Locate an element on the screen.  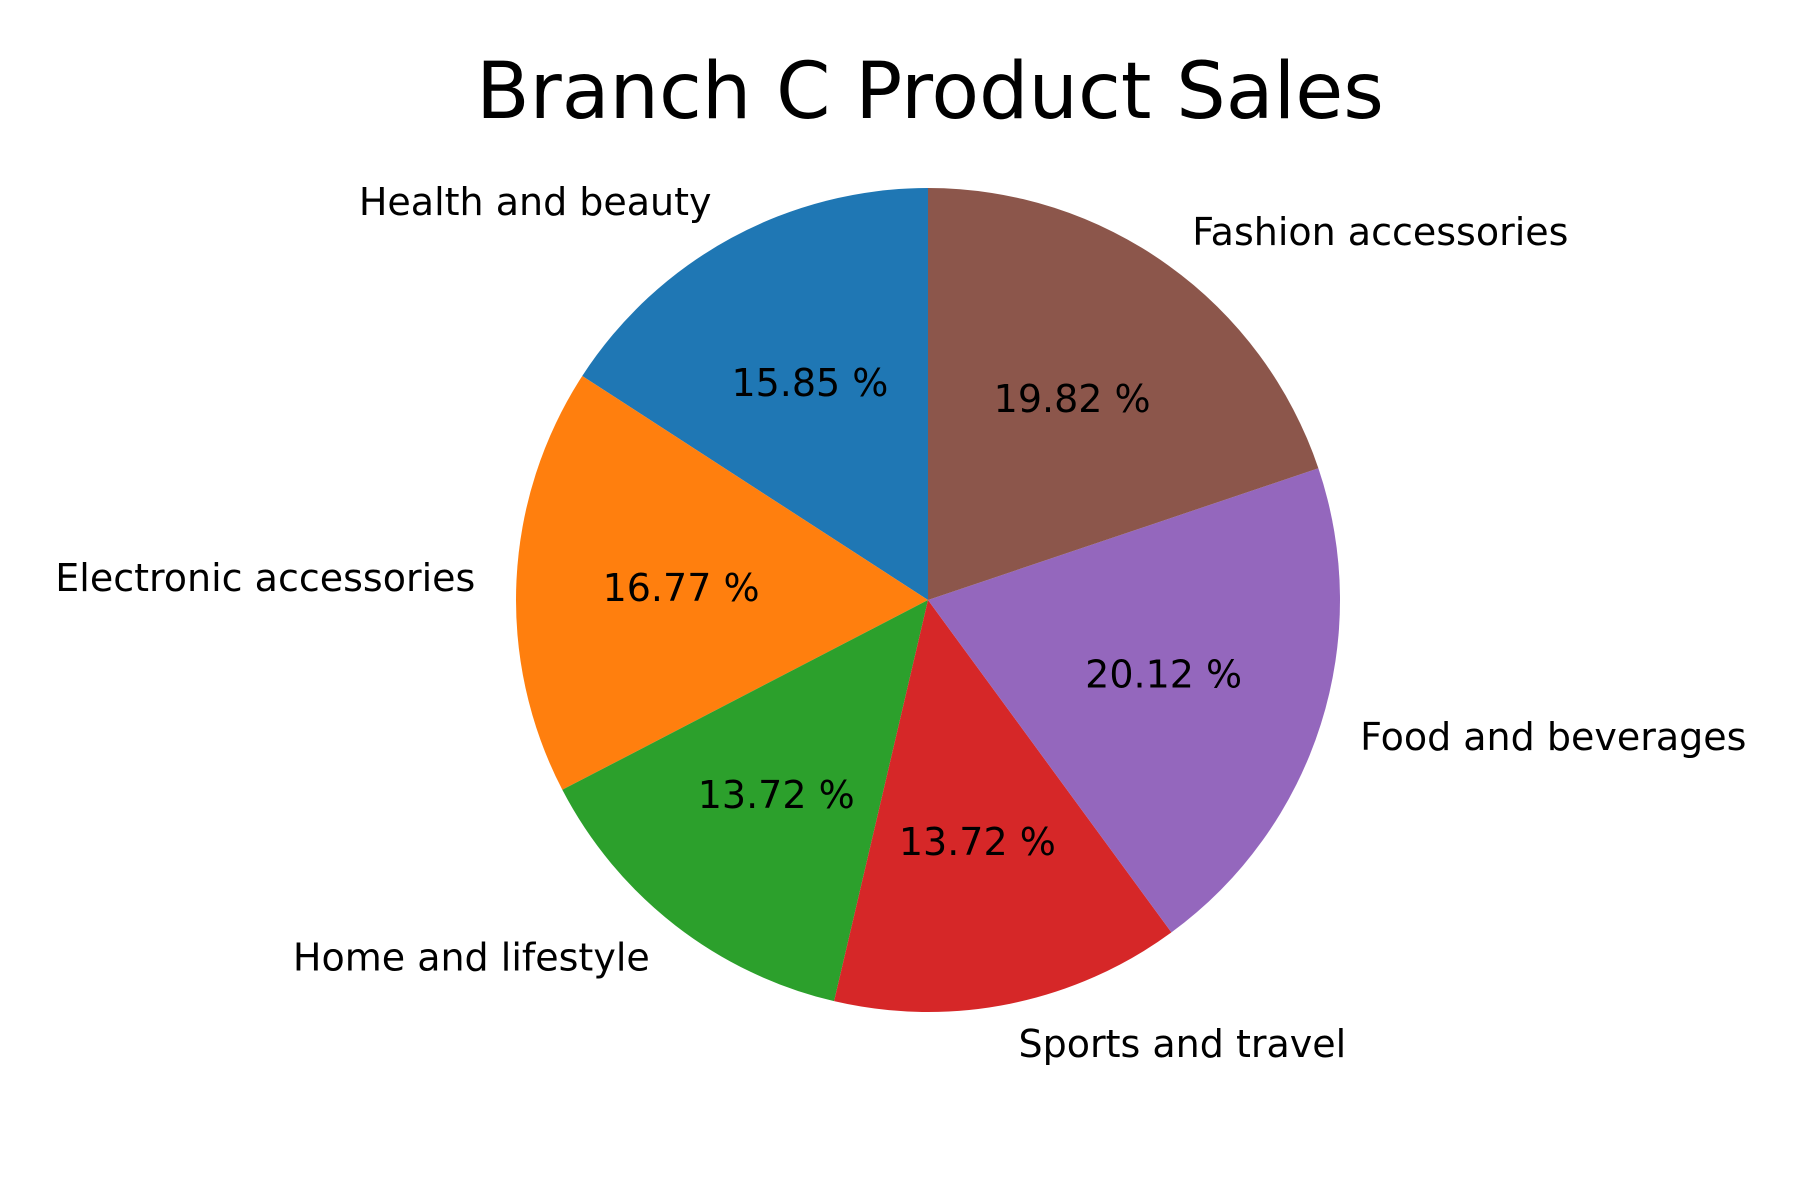
slice-label-home-and-lifestyle: Home and lifestyle is located at coordinates (471, 958).